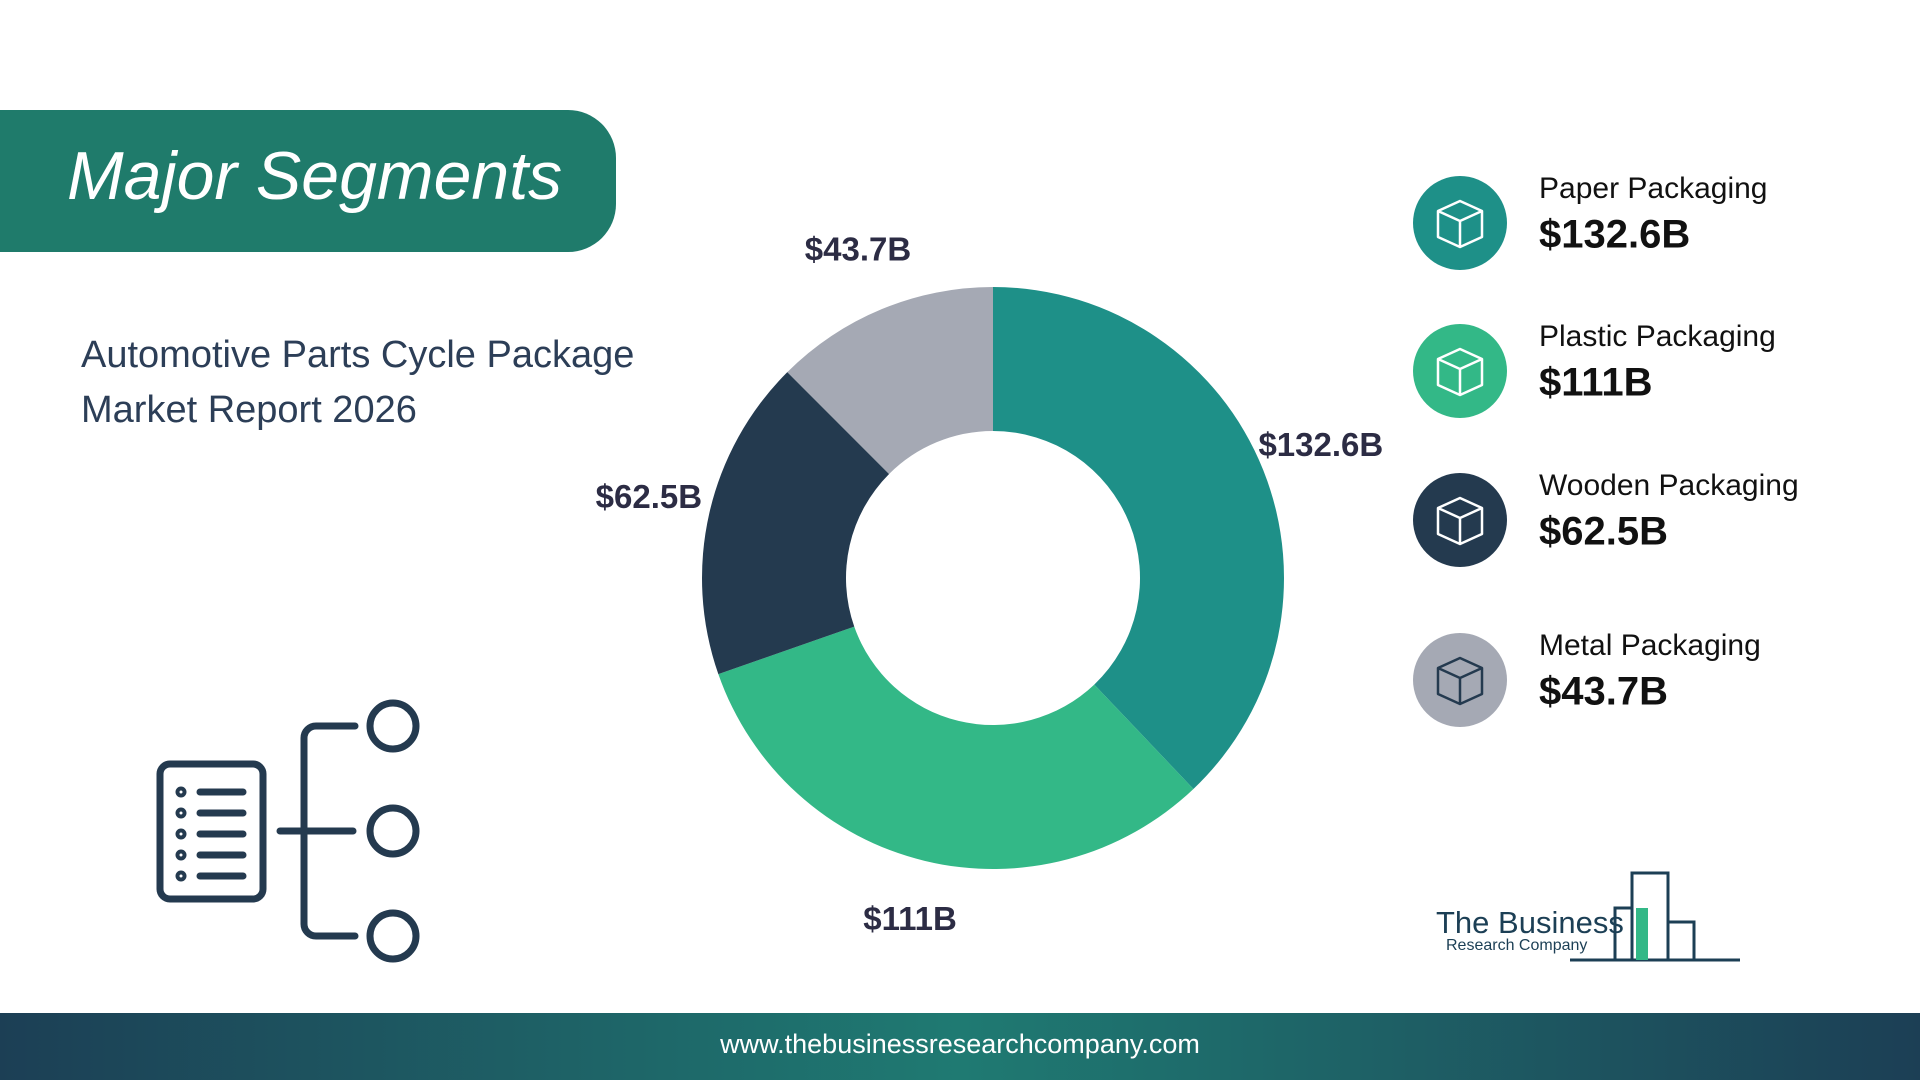  I want to click on title-banner, so click(308, 181).